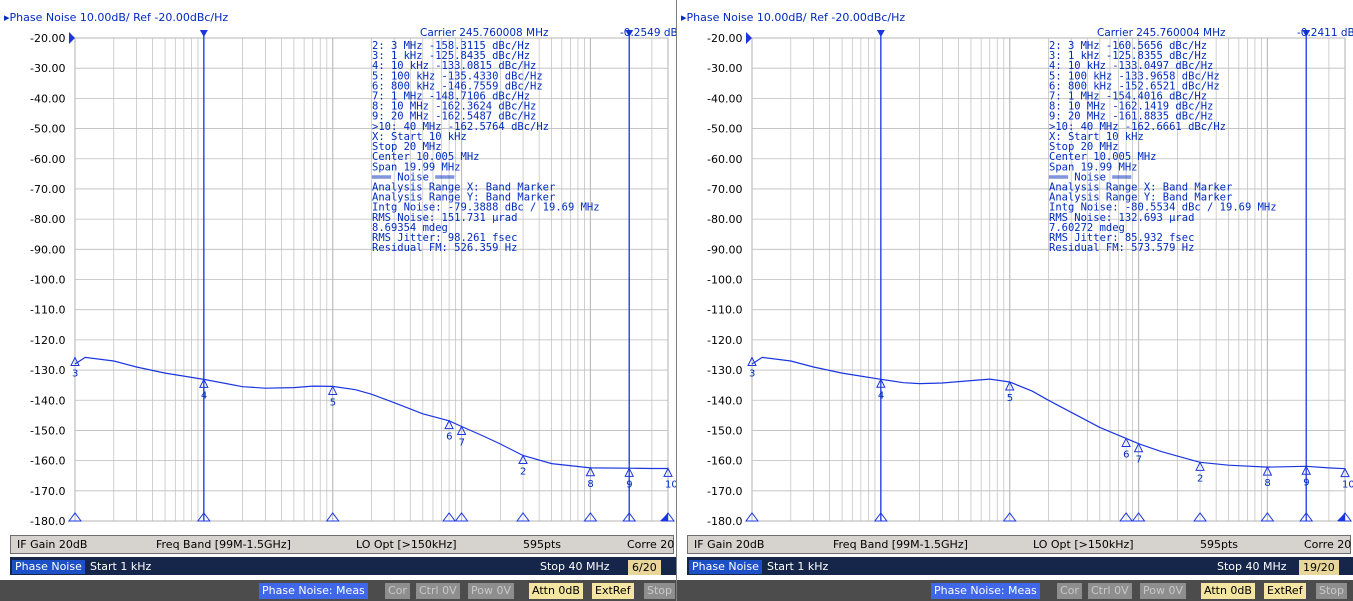  Describe the element at coordinates (1200, 478) in the screenshot. I see `marker-label: 2` at that location.